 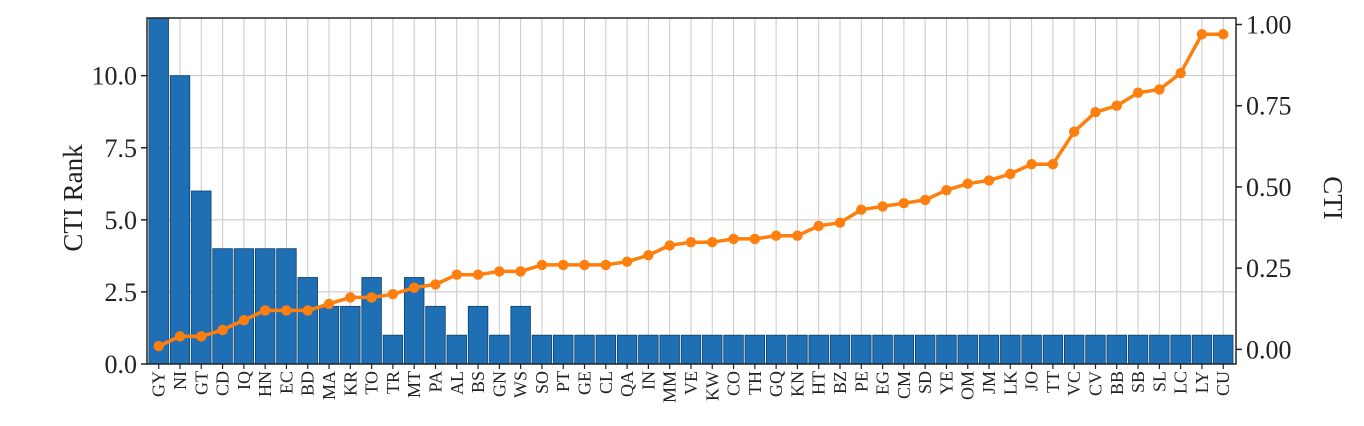 What do you see at coordinates (372, 383) in the screenshot?
I see `x-tick-label: TO` at bounding box center [372, 383].